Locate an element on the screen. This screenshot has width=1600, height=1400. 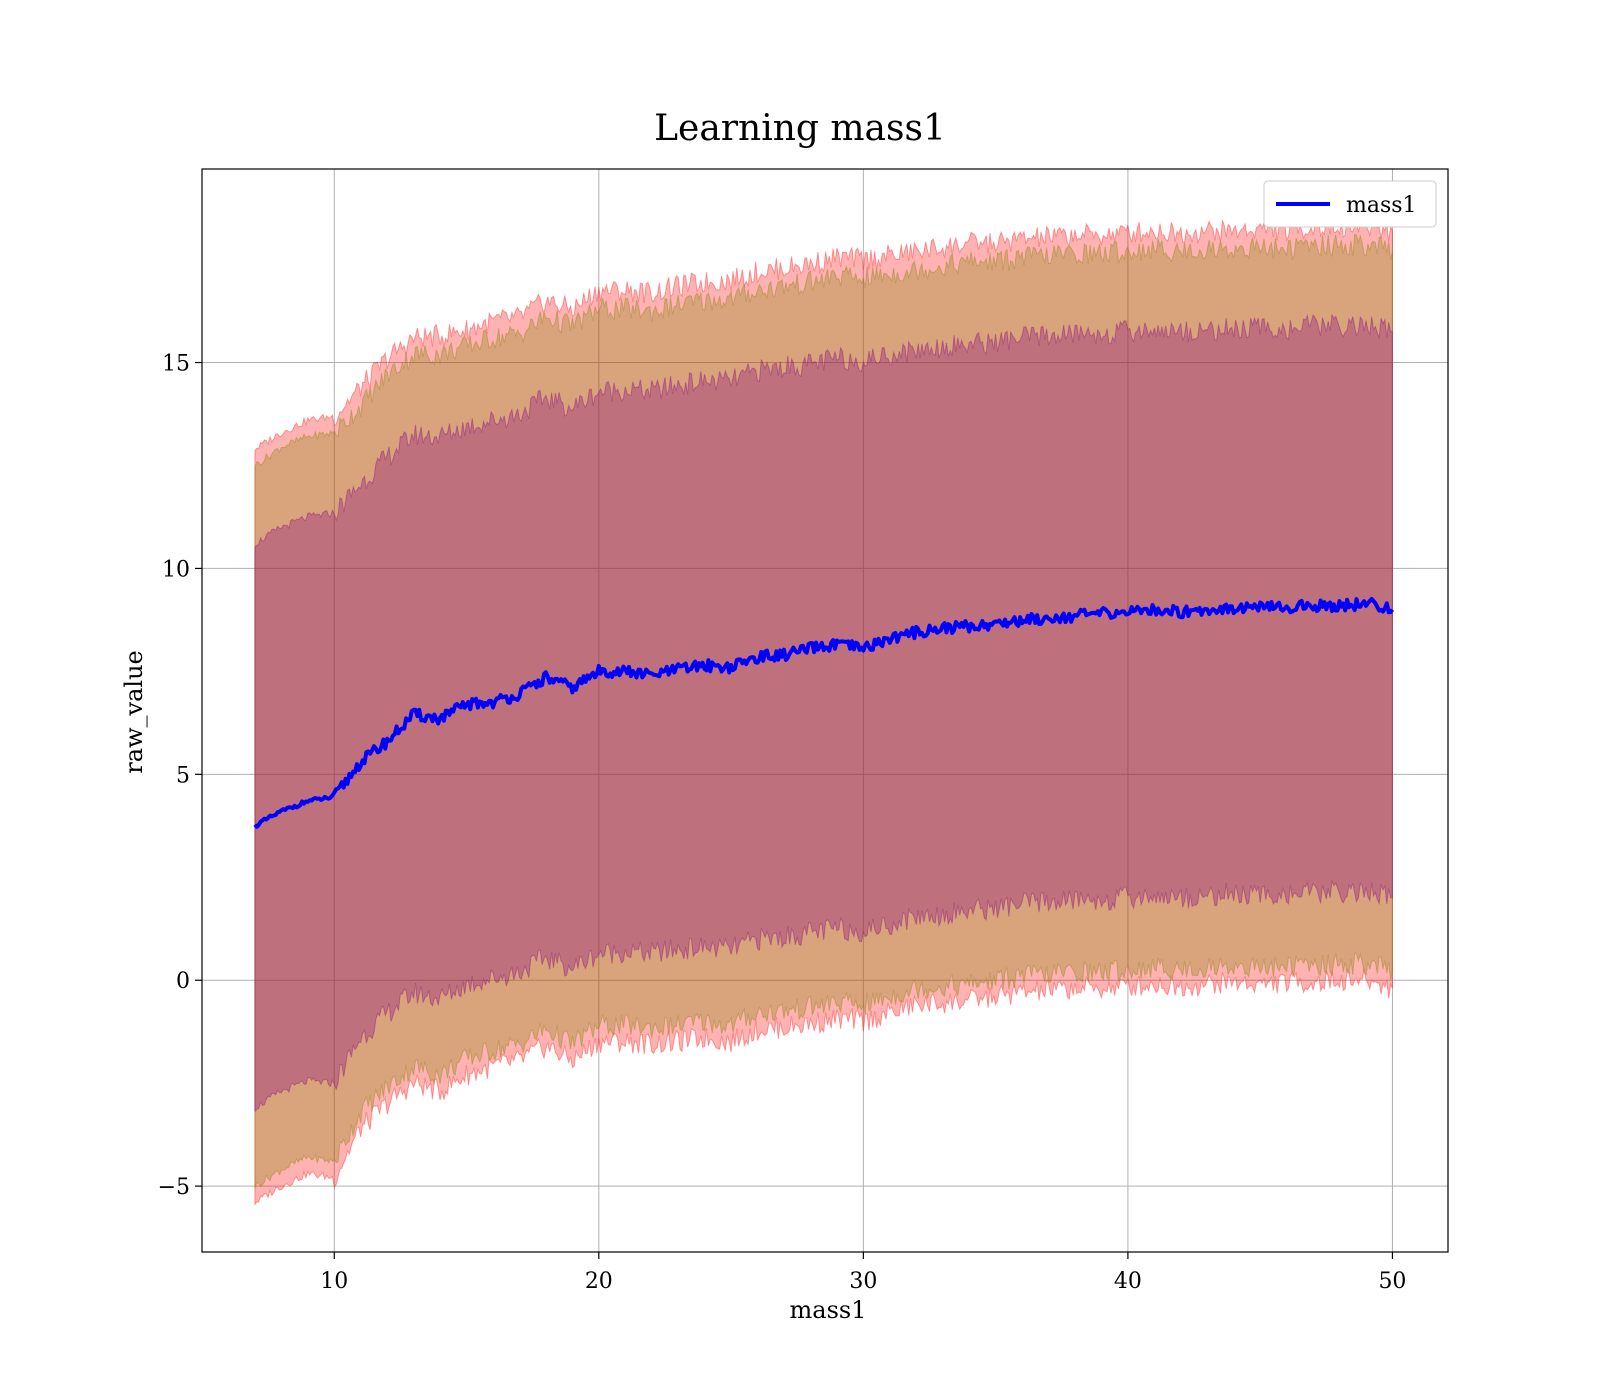
series-lines is located at coordinates (823, 713).